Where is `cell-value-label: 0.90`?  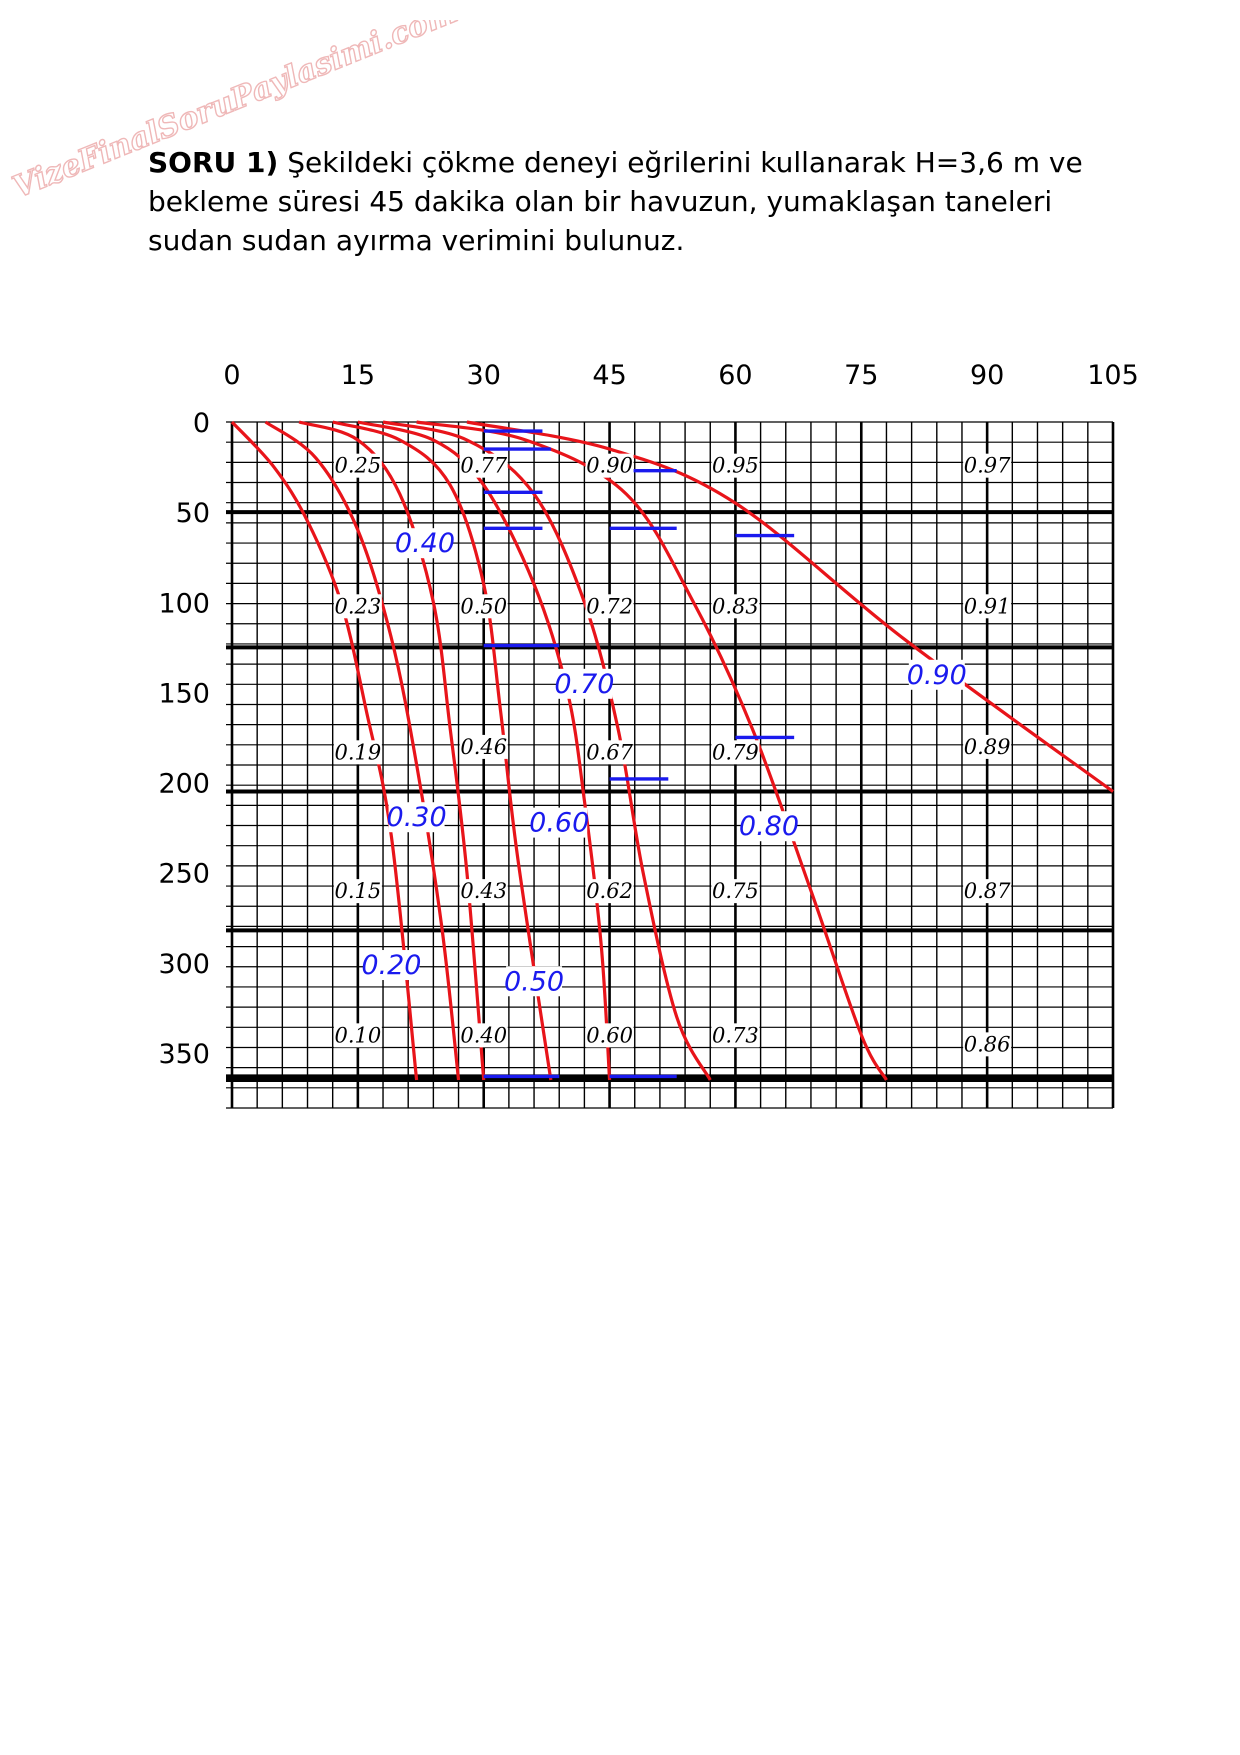 cell-value-label: 0.90 is located at coordinates (609, 466).